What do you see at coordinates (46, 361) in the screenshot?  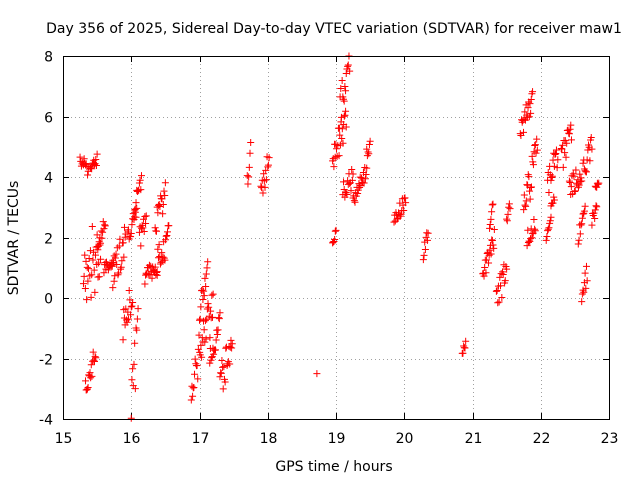 I see `y-tick-label: -2` at bounding box center [46, 361].